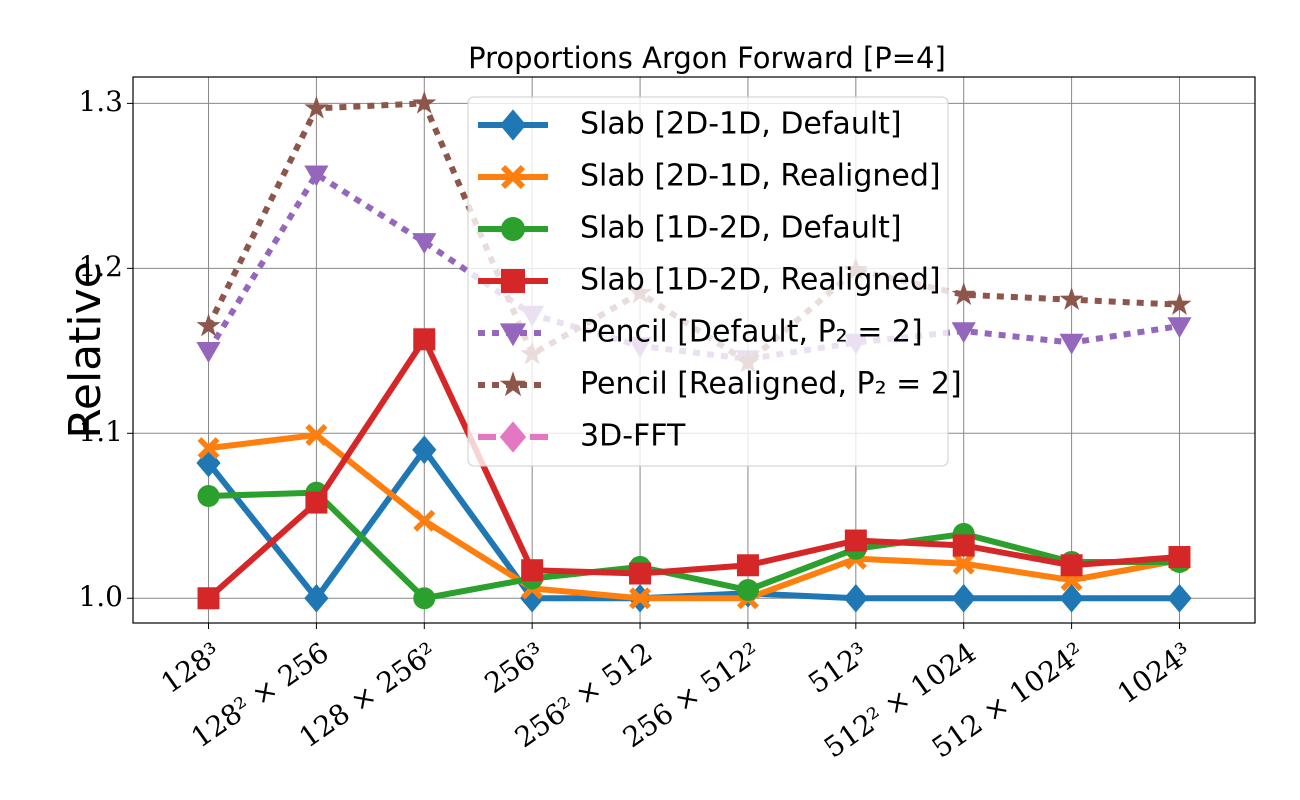 This screenshot has height=800, width=1300. I want to click on legend-label: Slab [2D-1D, Default], so click(741, 124).